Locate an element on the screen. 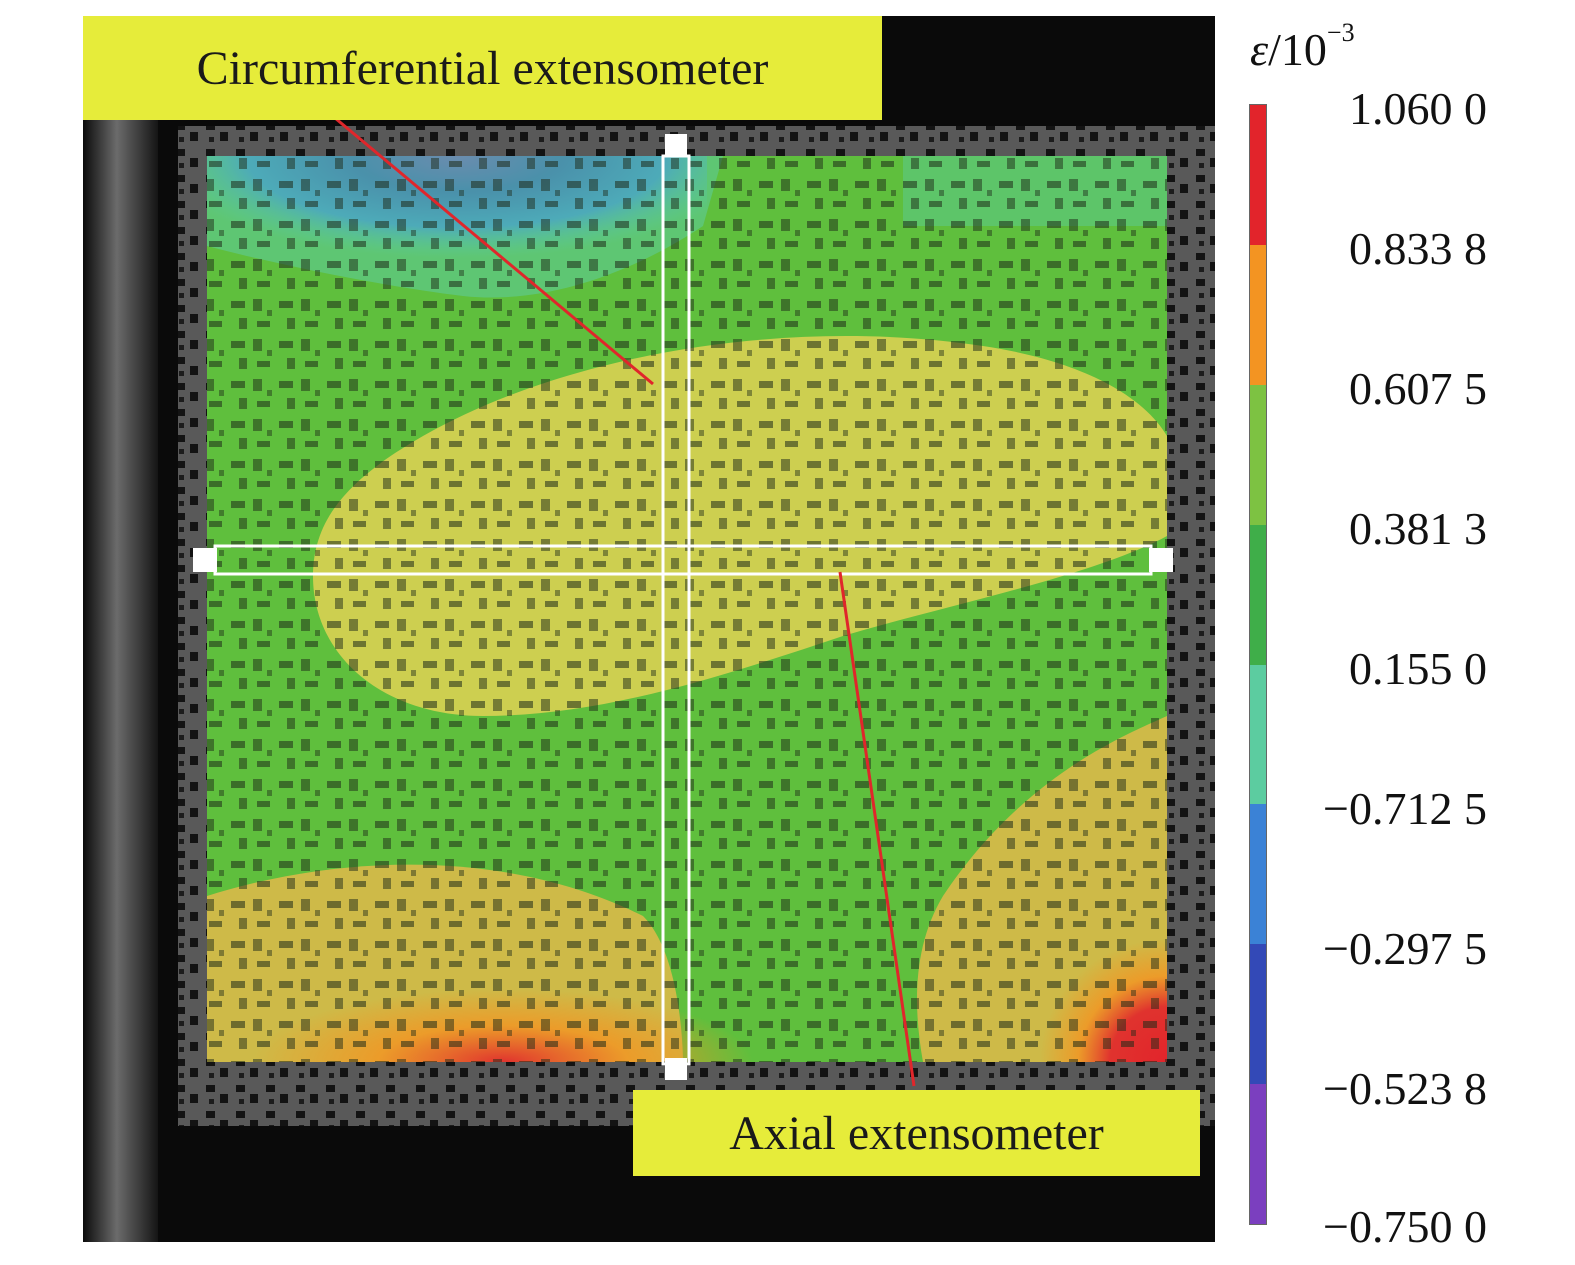 Image resolution: width=1575 pixels, height=1265 pixels. axial-extensometer-label: Axial extensometer is located at coordinates (916, 1133).